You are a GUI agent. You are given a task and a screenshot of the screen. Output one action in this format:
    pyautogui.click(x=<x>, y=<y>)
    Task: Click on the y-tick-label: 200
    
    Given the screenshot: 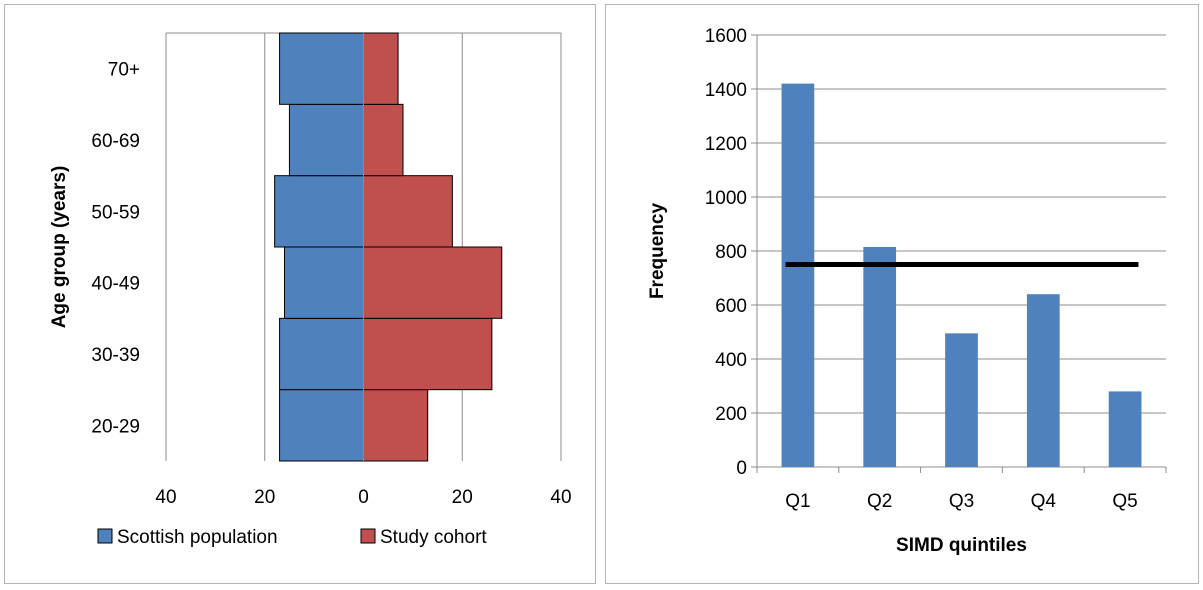 What is the action you would take?
    pyautogui.click(x=731, y=414)
    